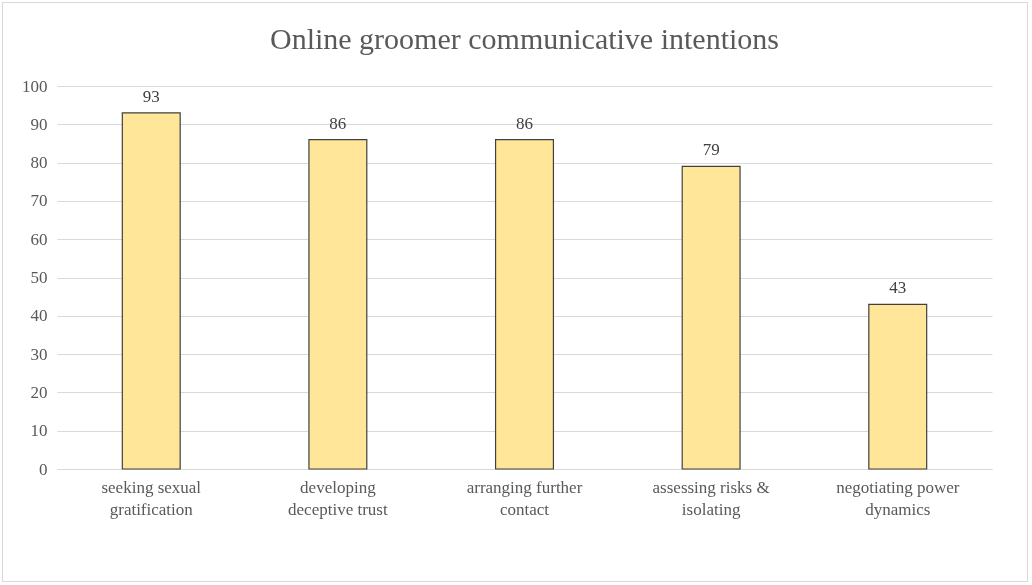  Describe the element at coordinates (39, 239) in the screenshot. I see `y-tick-label: 60` at that location.